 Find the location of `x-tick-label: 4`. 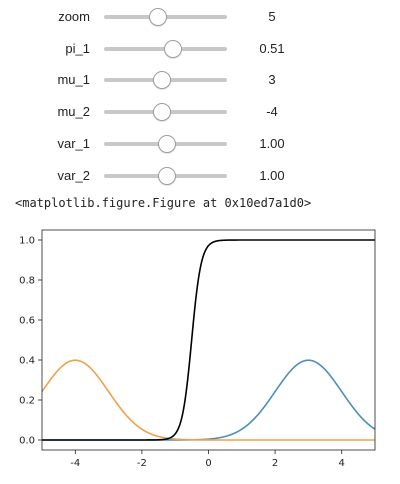

x-tick-label: 4 is located at coordinates (342, 463).